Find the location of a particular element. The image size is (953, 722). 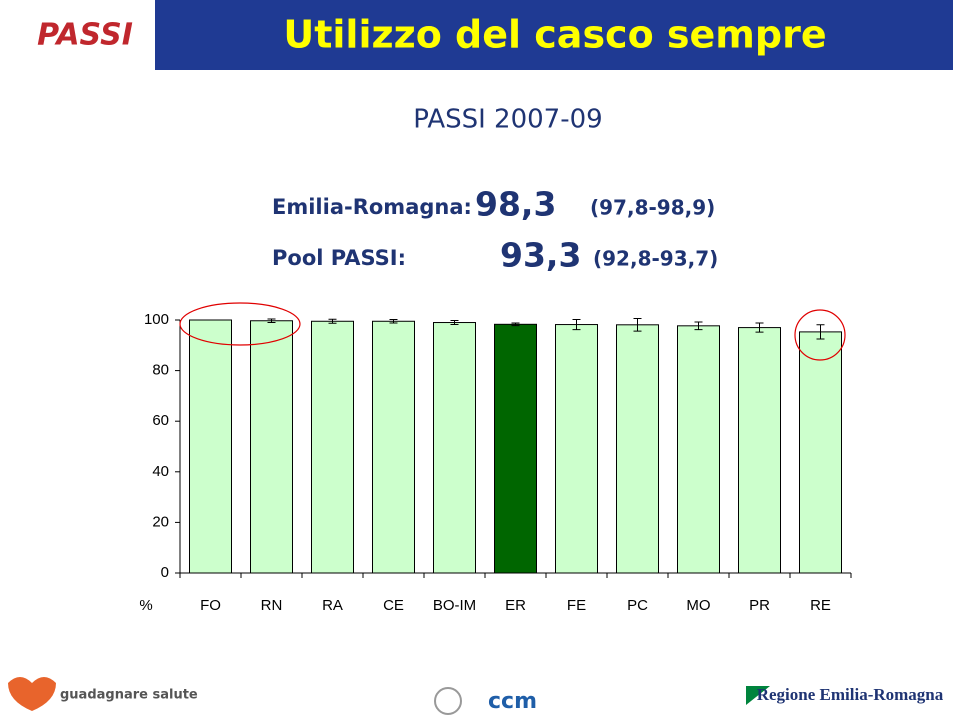

x-tick-label: PC is located at coordinates (637, 605).